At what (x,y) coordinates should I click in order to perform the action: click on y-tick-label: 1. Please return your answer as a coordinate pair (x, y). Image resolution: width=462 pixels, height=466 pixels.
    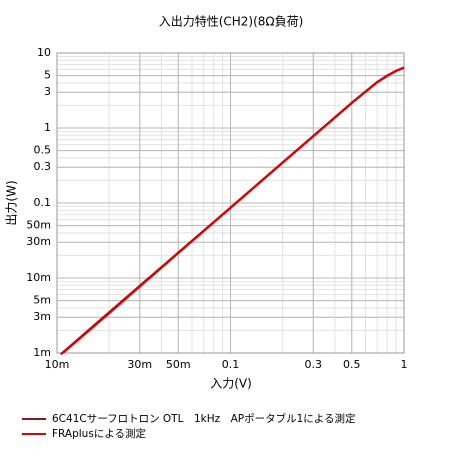
    Looking at the image, I should click on (47, 127).